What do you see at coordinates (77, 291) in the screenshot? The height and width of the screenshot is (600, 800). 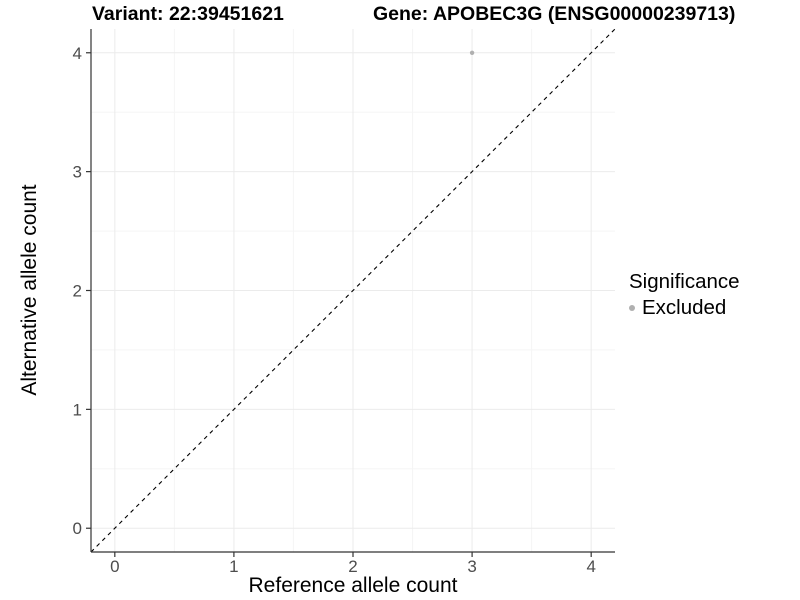 I see `y-tick-label: 2` at bounding box center [77, 291].